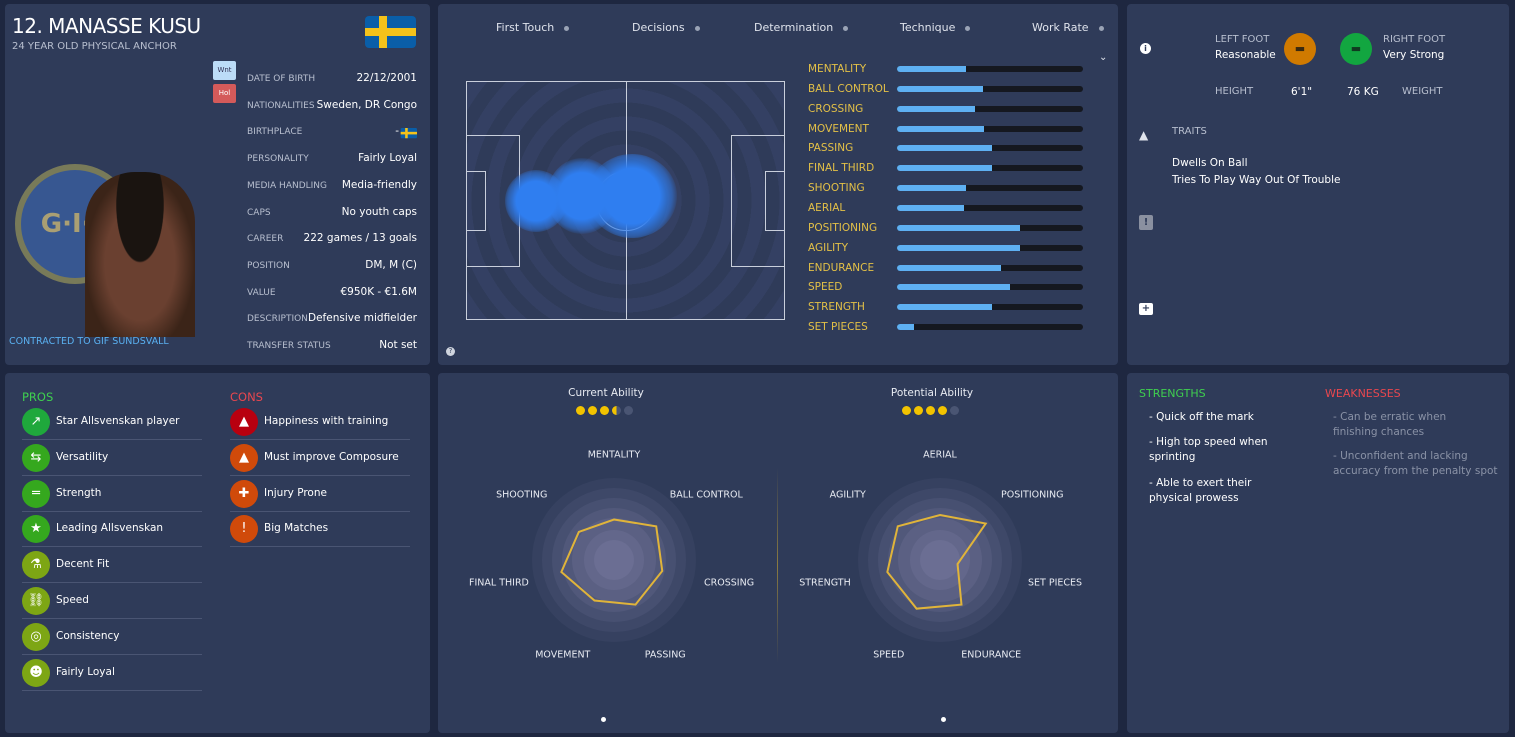  I want to click on attribute-bar-row: FINAL THIRD, so click(953, 170).